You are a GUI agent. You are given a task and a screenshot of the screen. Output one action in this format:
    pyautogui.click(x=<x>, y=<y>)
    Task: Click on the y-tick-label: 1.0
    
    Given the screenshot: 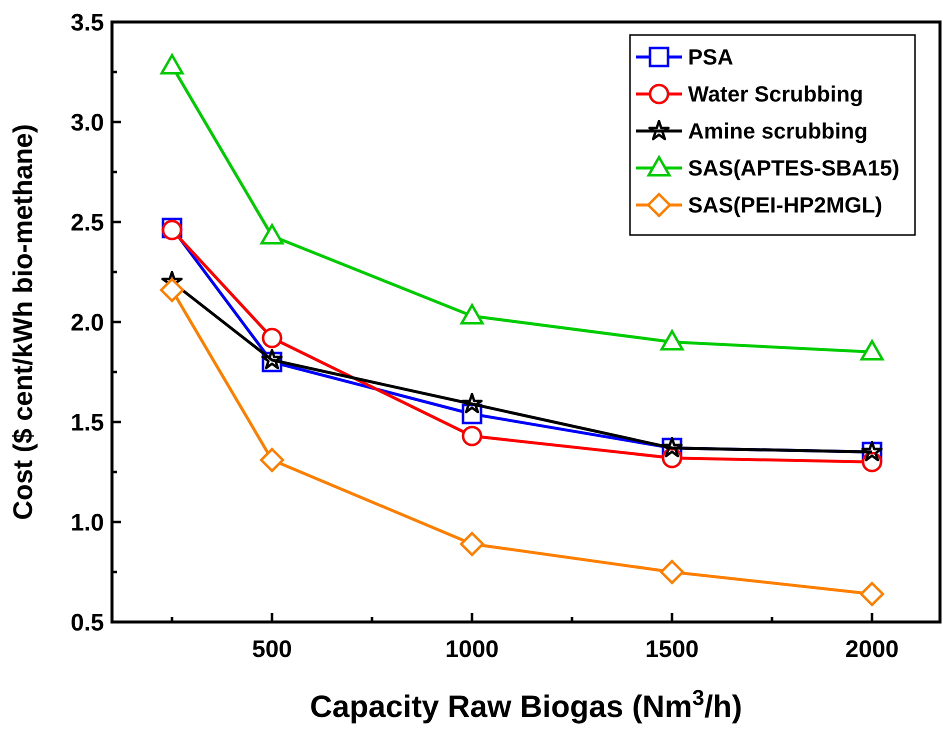 What is the action you would take?
    pyautogui.click(x=87, y=522)
    